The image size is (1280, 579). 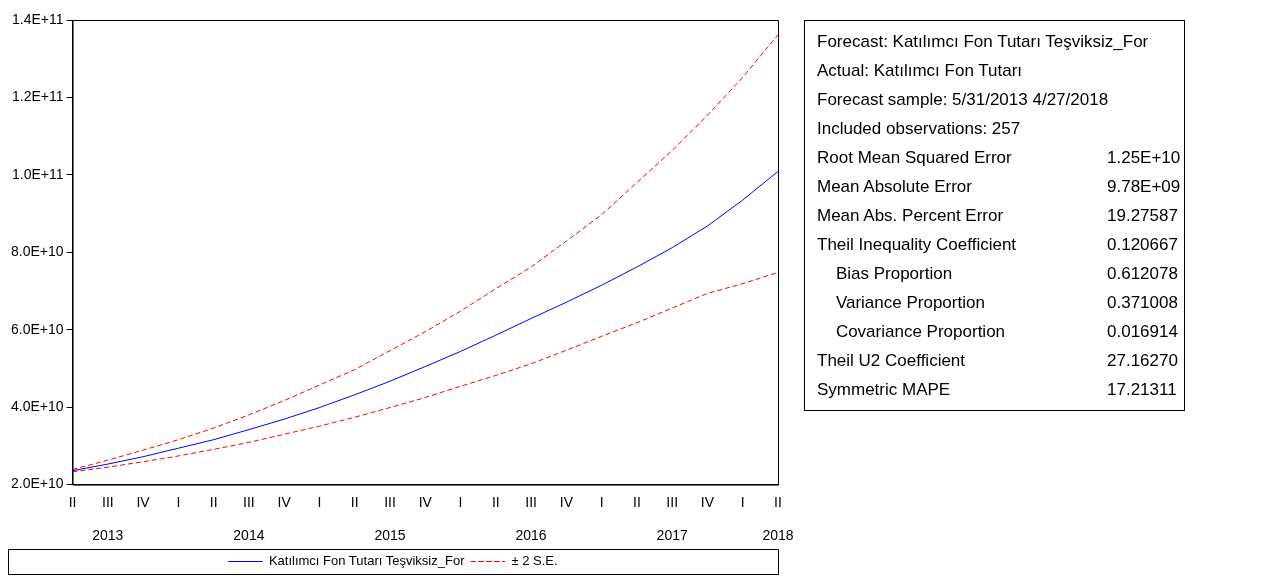 I want to click on y-tick-label: 8.0E+10, so click(x=37, y=251).